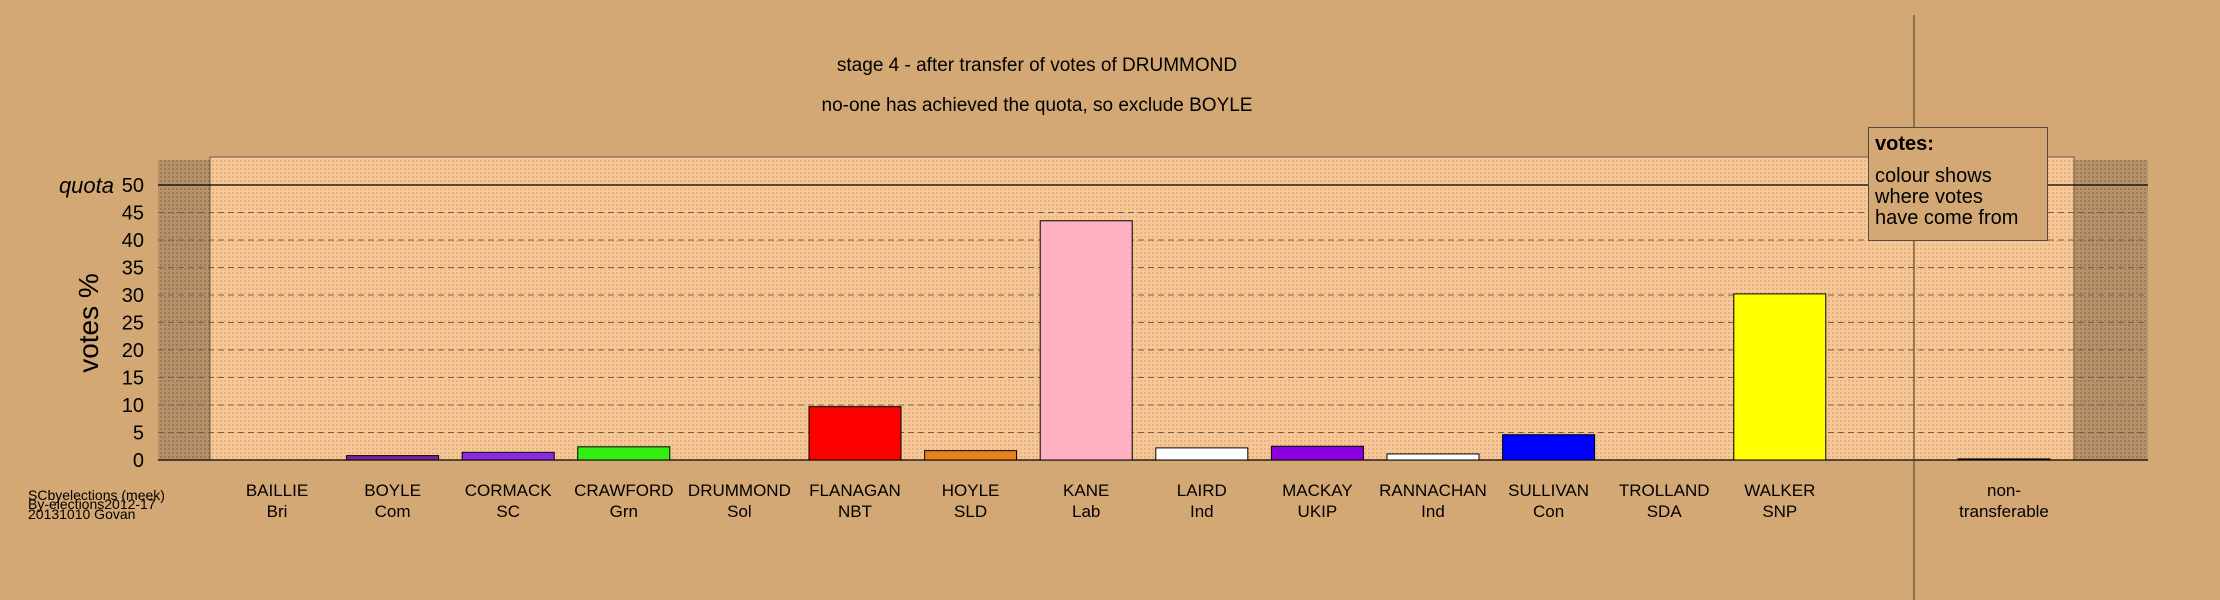 This screenshot has height=600, width=2220. What do you see at coordinates (1202, 490) in the screenshot?
I see `candidate-name-label: LAIRD` at bounding box center [1202, 490].